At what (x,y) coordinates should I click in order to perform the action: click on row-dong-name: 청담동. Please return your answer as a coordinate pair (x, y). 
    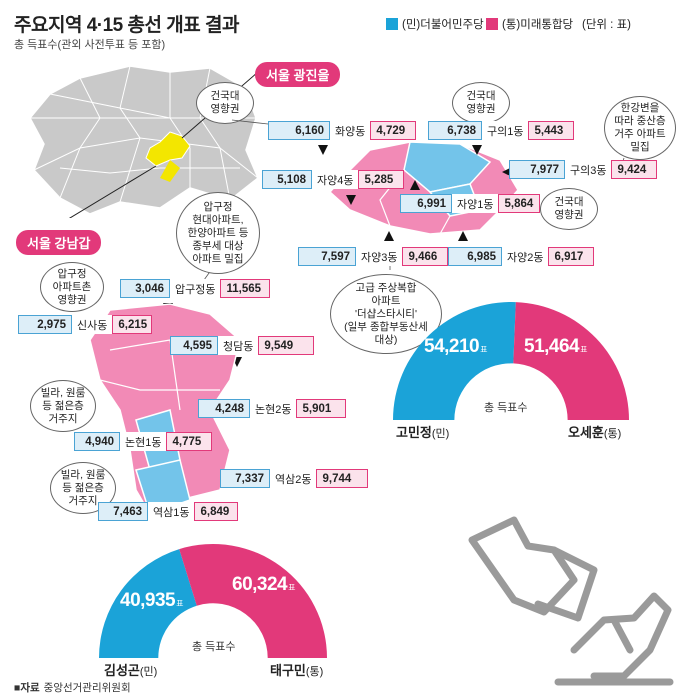
    Looking at the image, I should click on (238, 345).